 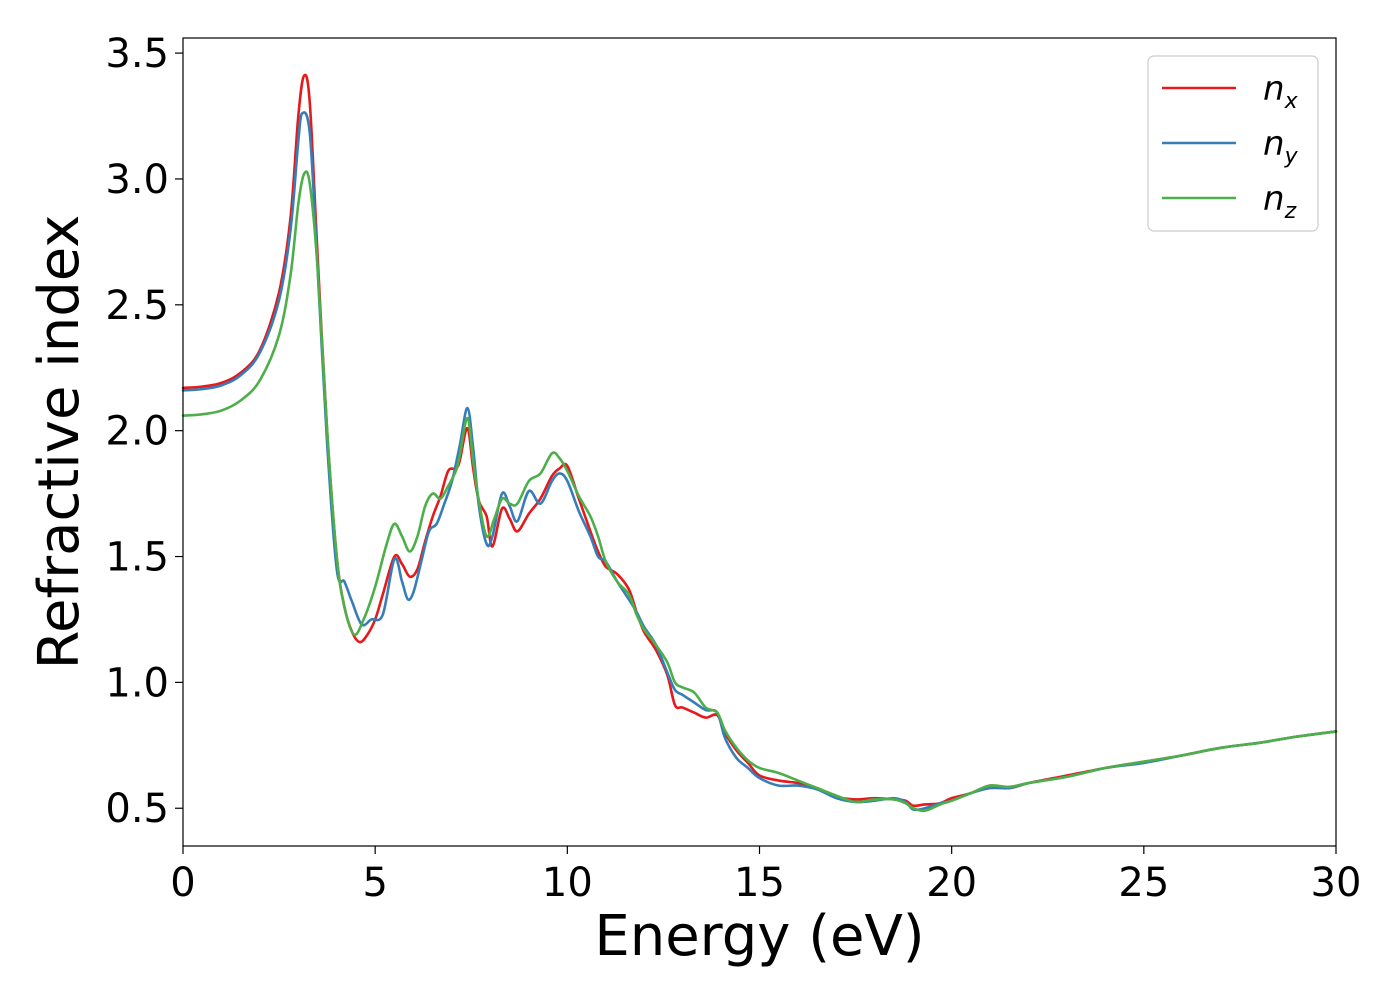 I want to click on y-tick-label: 2.5, so click(x=137, y=306).